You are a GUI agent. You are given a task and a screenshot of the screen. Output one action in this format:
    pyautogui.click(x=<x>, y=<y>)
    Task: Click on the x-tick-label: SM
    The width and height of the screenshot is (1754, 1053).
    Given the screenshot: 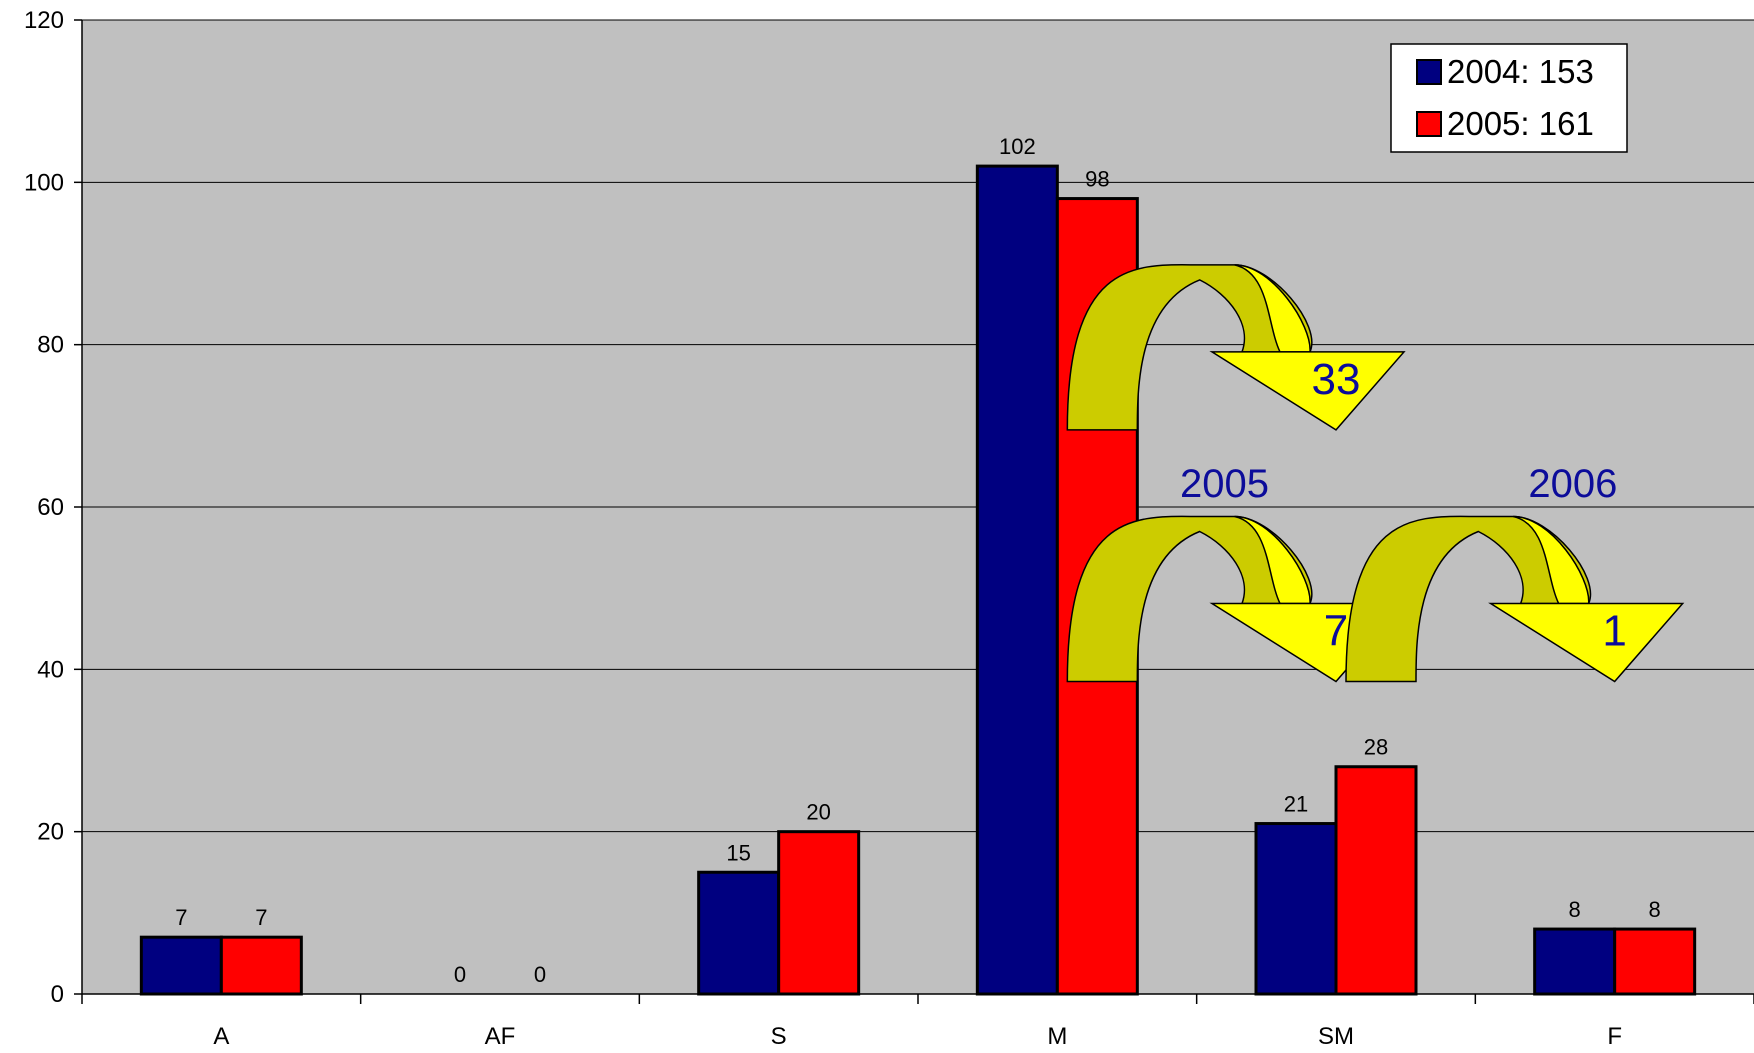 What is the action you would take?
    pyautogui.click(x=1336, y=1036)
    